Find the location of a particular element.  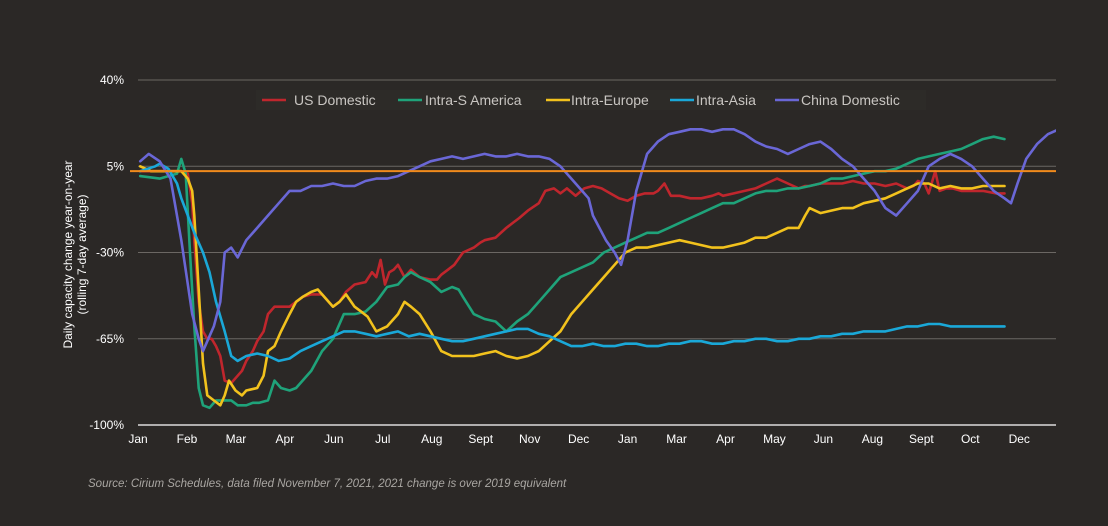

x-tick-label: Feb is located at coordinates (187, 439).